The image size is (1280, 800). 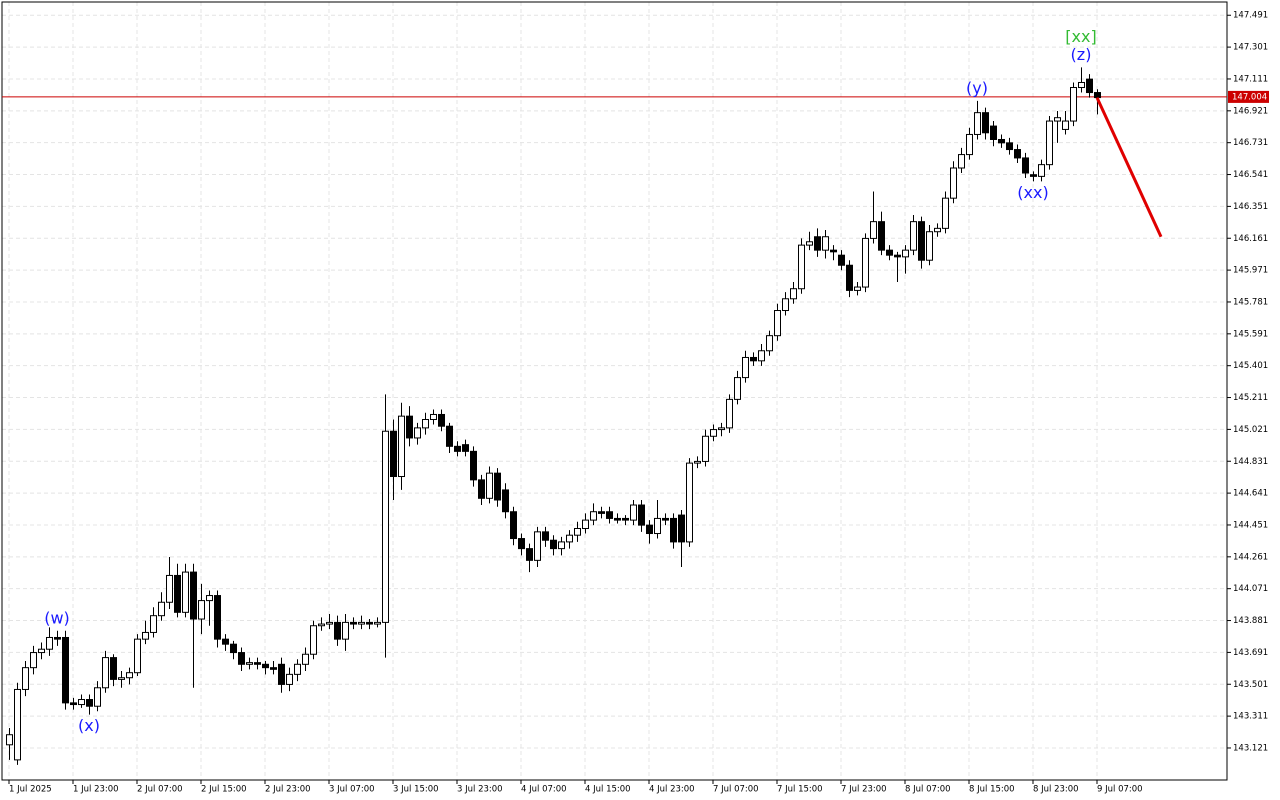 What do you see at coordinates (1250, 334) in the screenshot?
I see `y-tick-label: 145.591` at bounding box center [1250, 334].